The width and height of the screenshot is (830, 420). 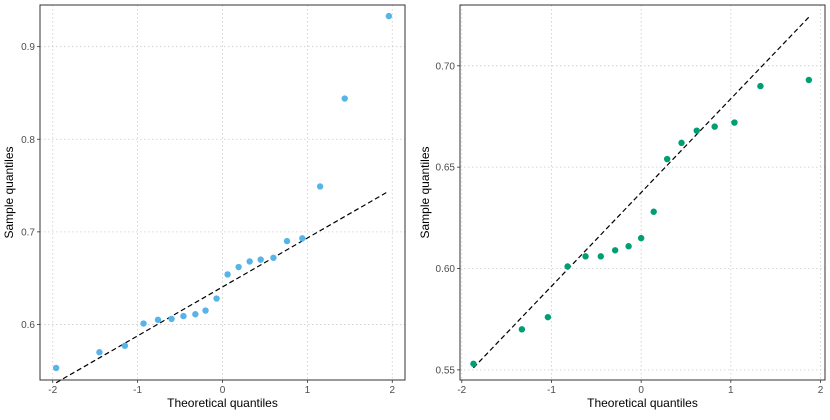 What do you see at coordinates (28, 47) in the screenshot?
I see `y-tick-label: 0.9` at bounding box center [28, 47].